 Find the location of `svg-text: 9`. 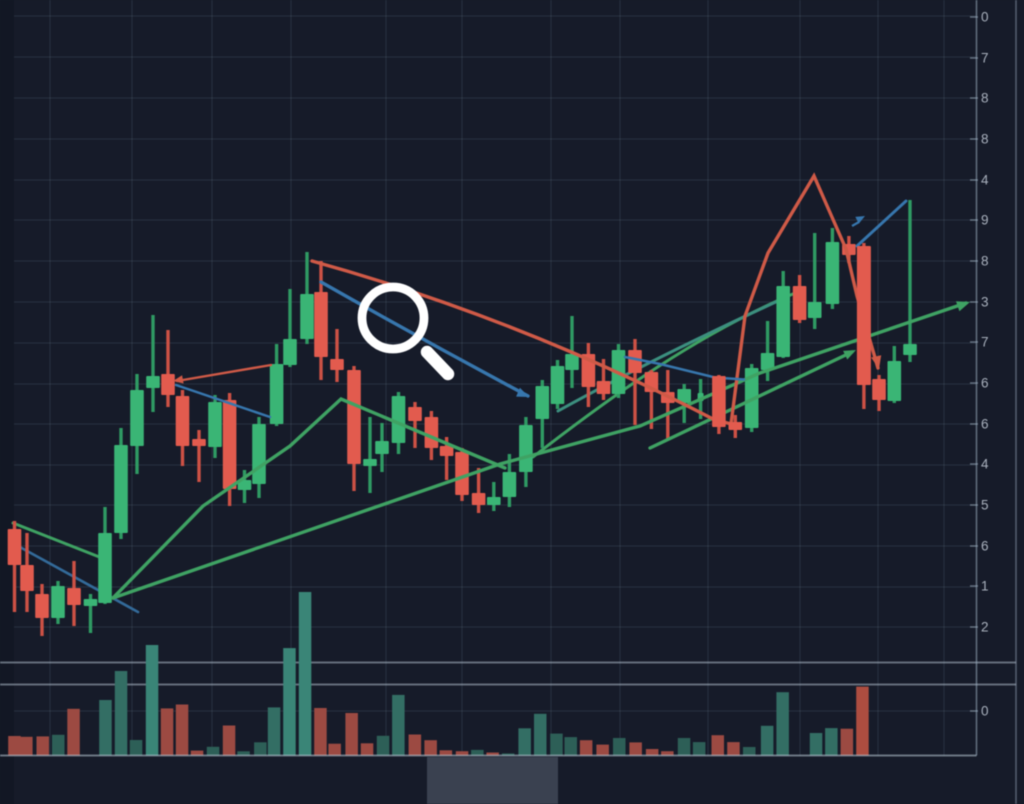

svg-text: 9 is located at coordinates (985, 220).